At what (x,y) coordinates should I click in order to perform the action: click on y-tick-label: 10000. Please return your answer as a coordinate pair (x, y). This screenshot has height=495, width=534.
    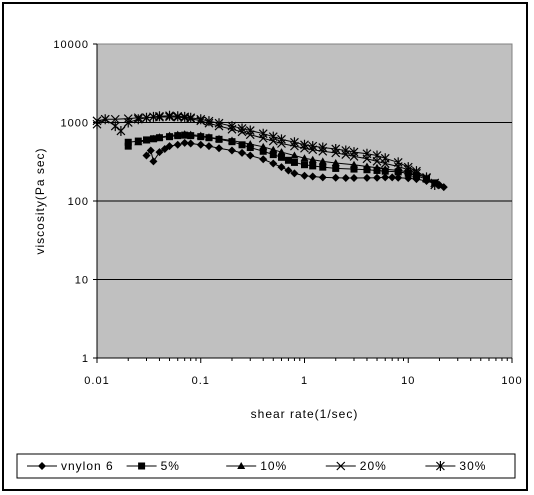
    Looking at the image, I should click on (71, 45).